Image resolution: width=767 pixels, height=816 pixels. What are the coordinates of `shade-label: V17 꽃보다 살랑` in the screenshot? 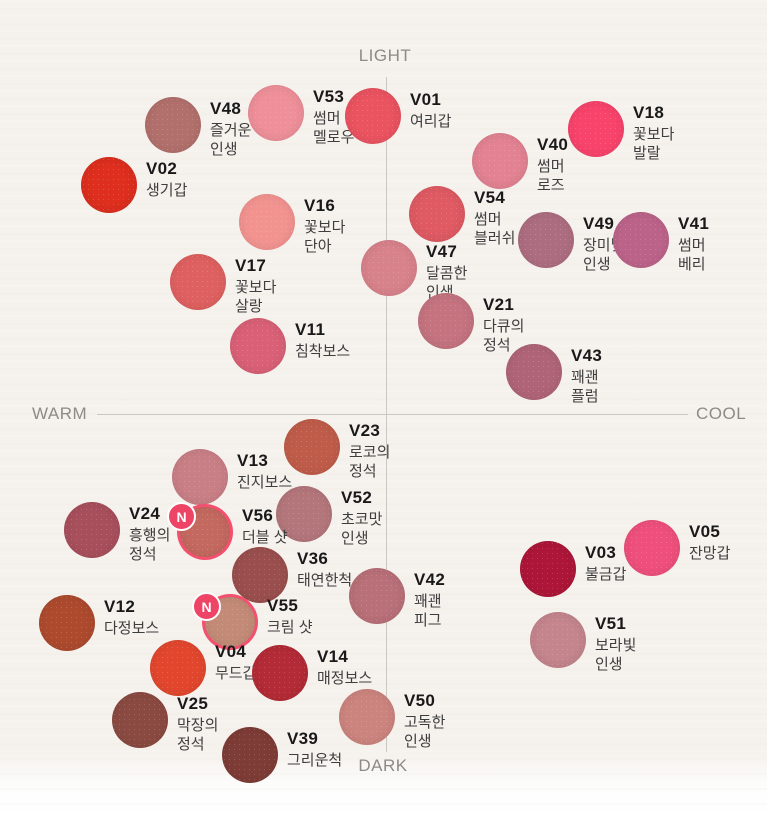 It's located at (282, 286).